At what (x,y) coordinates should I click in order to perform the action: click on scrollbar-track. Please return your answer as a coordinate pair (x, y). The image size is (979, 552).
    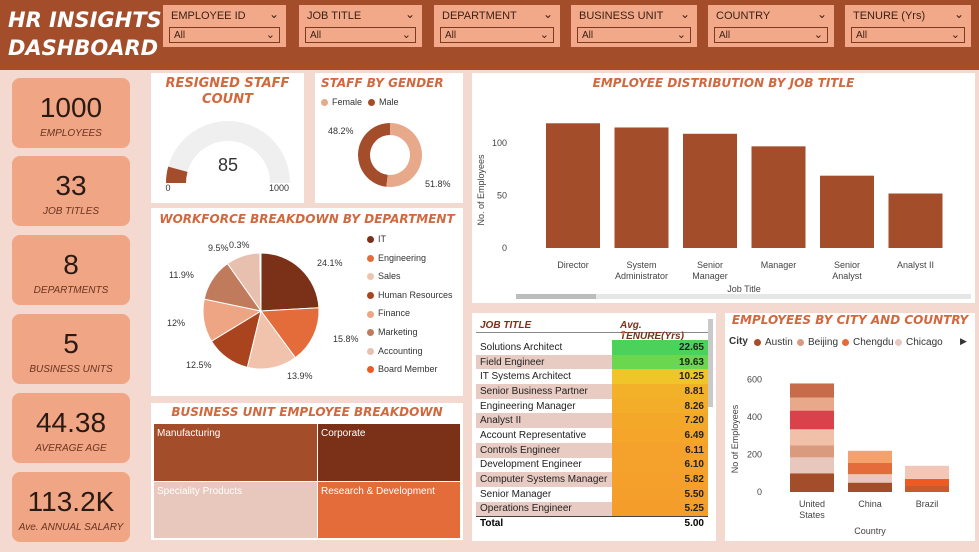
    Looking at the image, I should click on (743, 296).